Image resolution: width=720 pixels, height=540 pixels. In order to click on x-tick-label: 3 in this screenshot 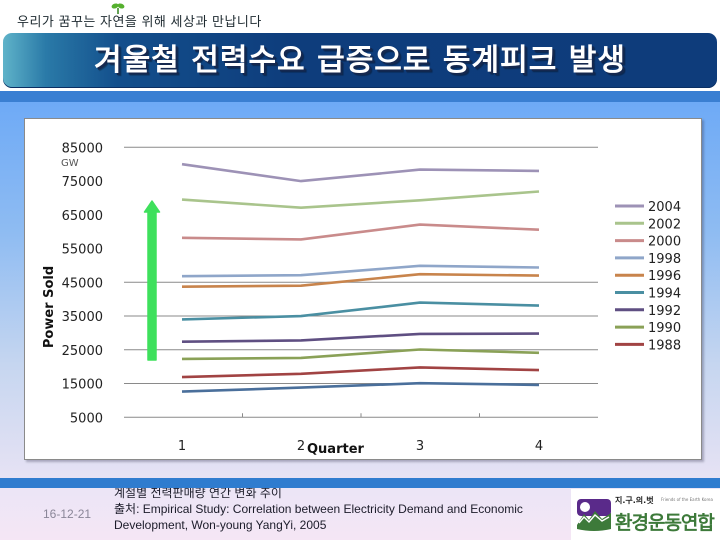, I will do `click(420, 446)`.